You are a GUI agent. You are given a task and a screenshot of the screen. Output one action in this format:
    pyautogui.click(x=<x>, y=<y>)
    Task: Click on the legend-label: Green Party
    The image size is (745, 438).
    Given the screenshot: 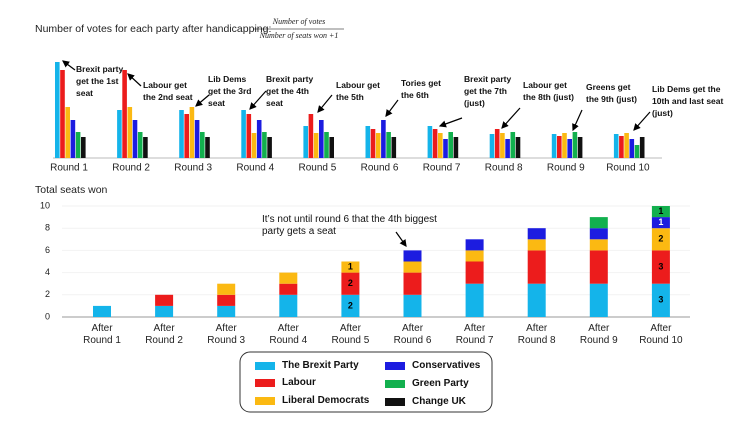 What is the action you would take?
    pyautogui.click(x=440, y=383)
    